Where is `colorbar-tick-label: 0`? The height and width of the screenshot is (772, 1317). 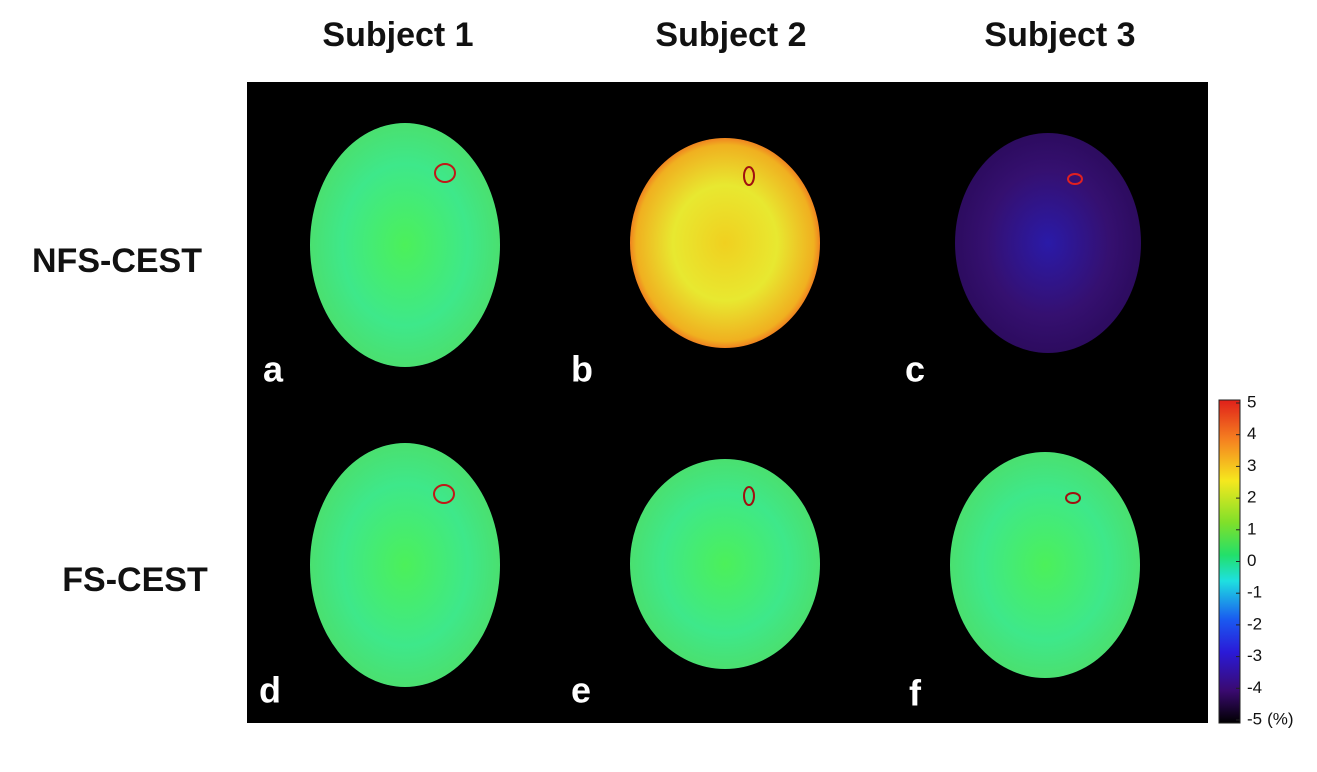
colorbar-tick-label: 0 is located at coordinates (1251, 560).